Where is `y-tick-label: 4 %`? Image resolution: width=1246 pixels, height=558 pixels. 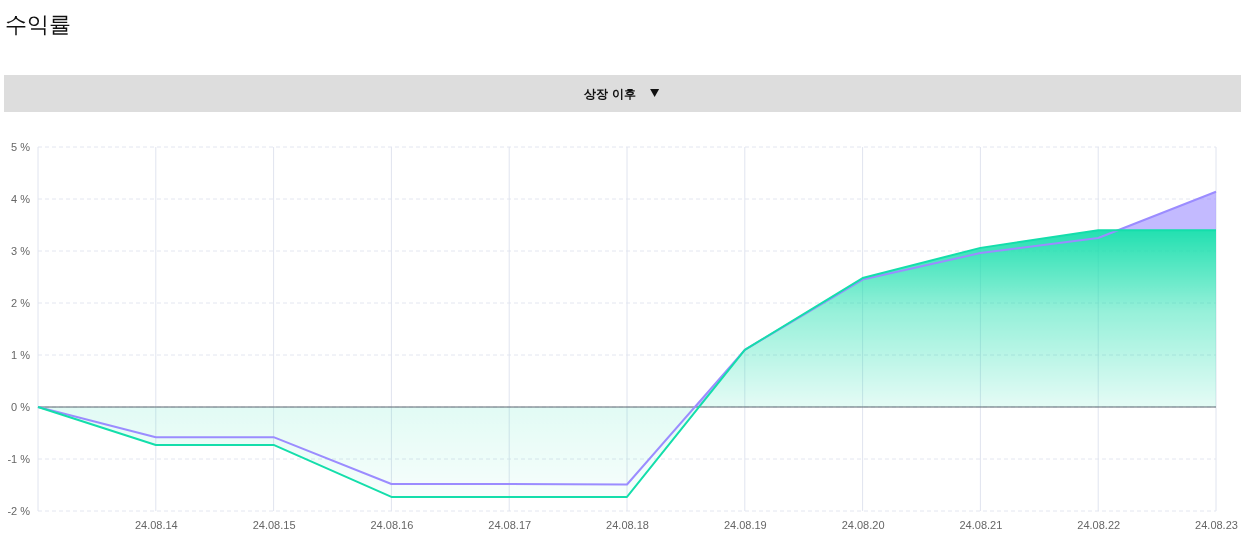
y-tick-label: 4 % is located at coordinates (21, 199).